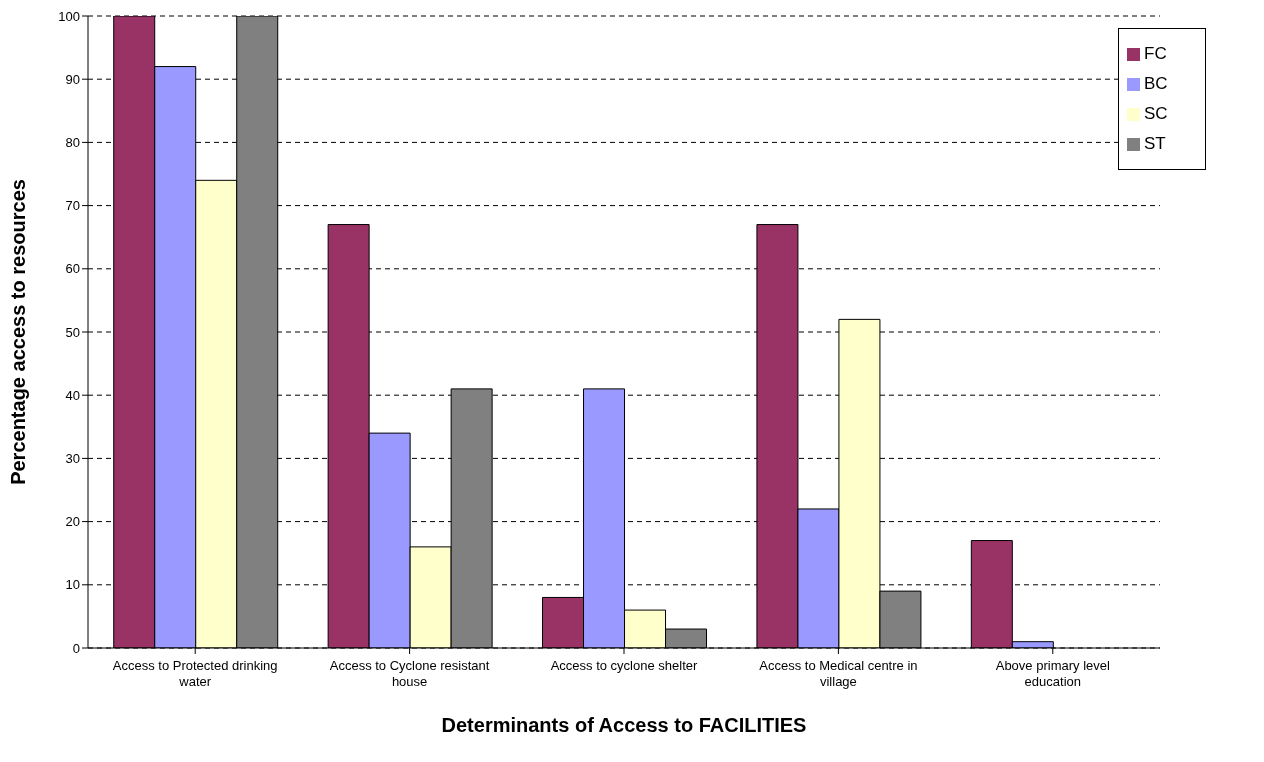 This screenshot has width=1264, height=762. Describe the element at coordinates (72, 332) in the screenshot. I see `y-tick-label: 50` at that location.